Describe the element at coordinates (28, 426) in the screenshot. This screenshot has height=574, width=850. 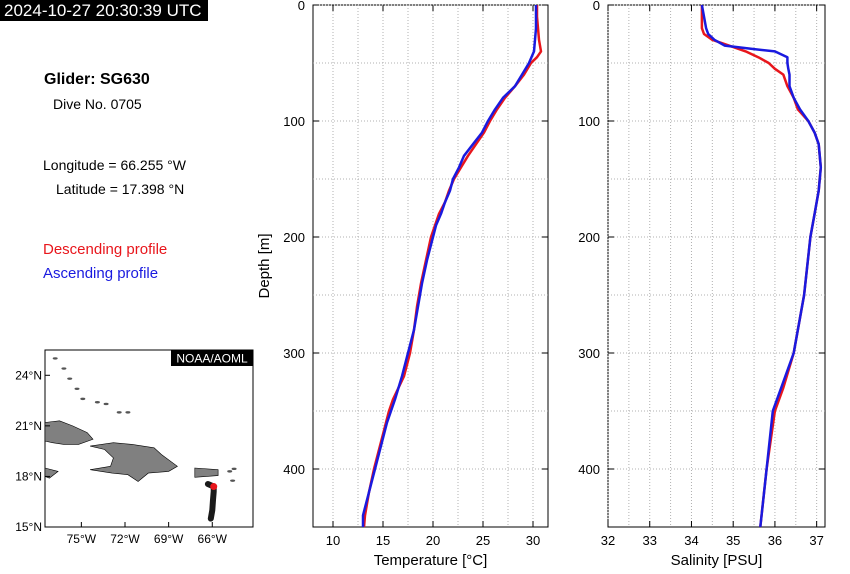
I see `map-lat-label: 21°N` at that location.